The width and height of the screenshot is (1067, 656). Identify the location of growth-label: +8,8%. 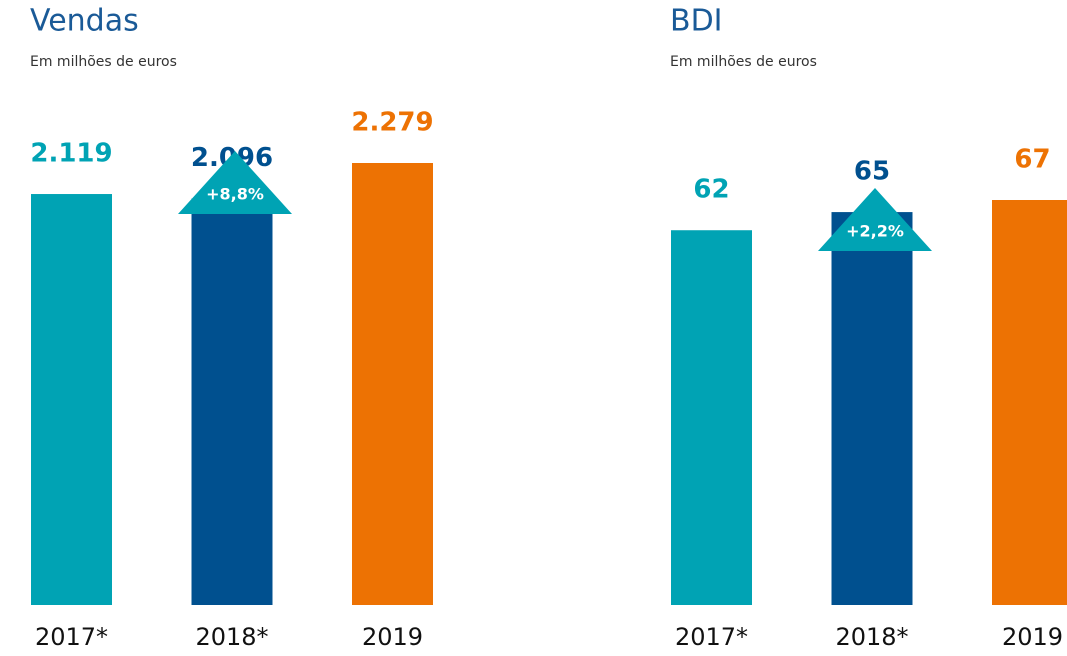
(235, 194).